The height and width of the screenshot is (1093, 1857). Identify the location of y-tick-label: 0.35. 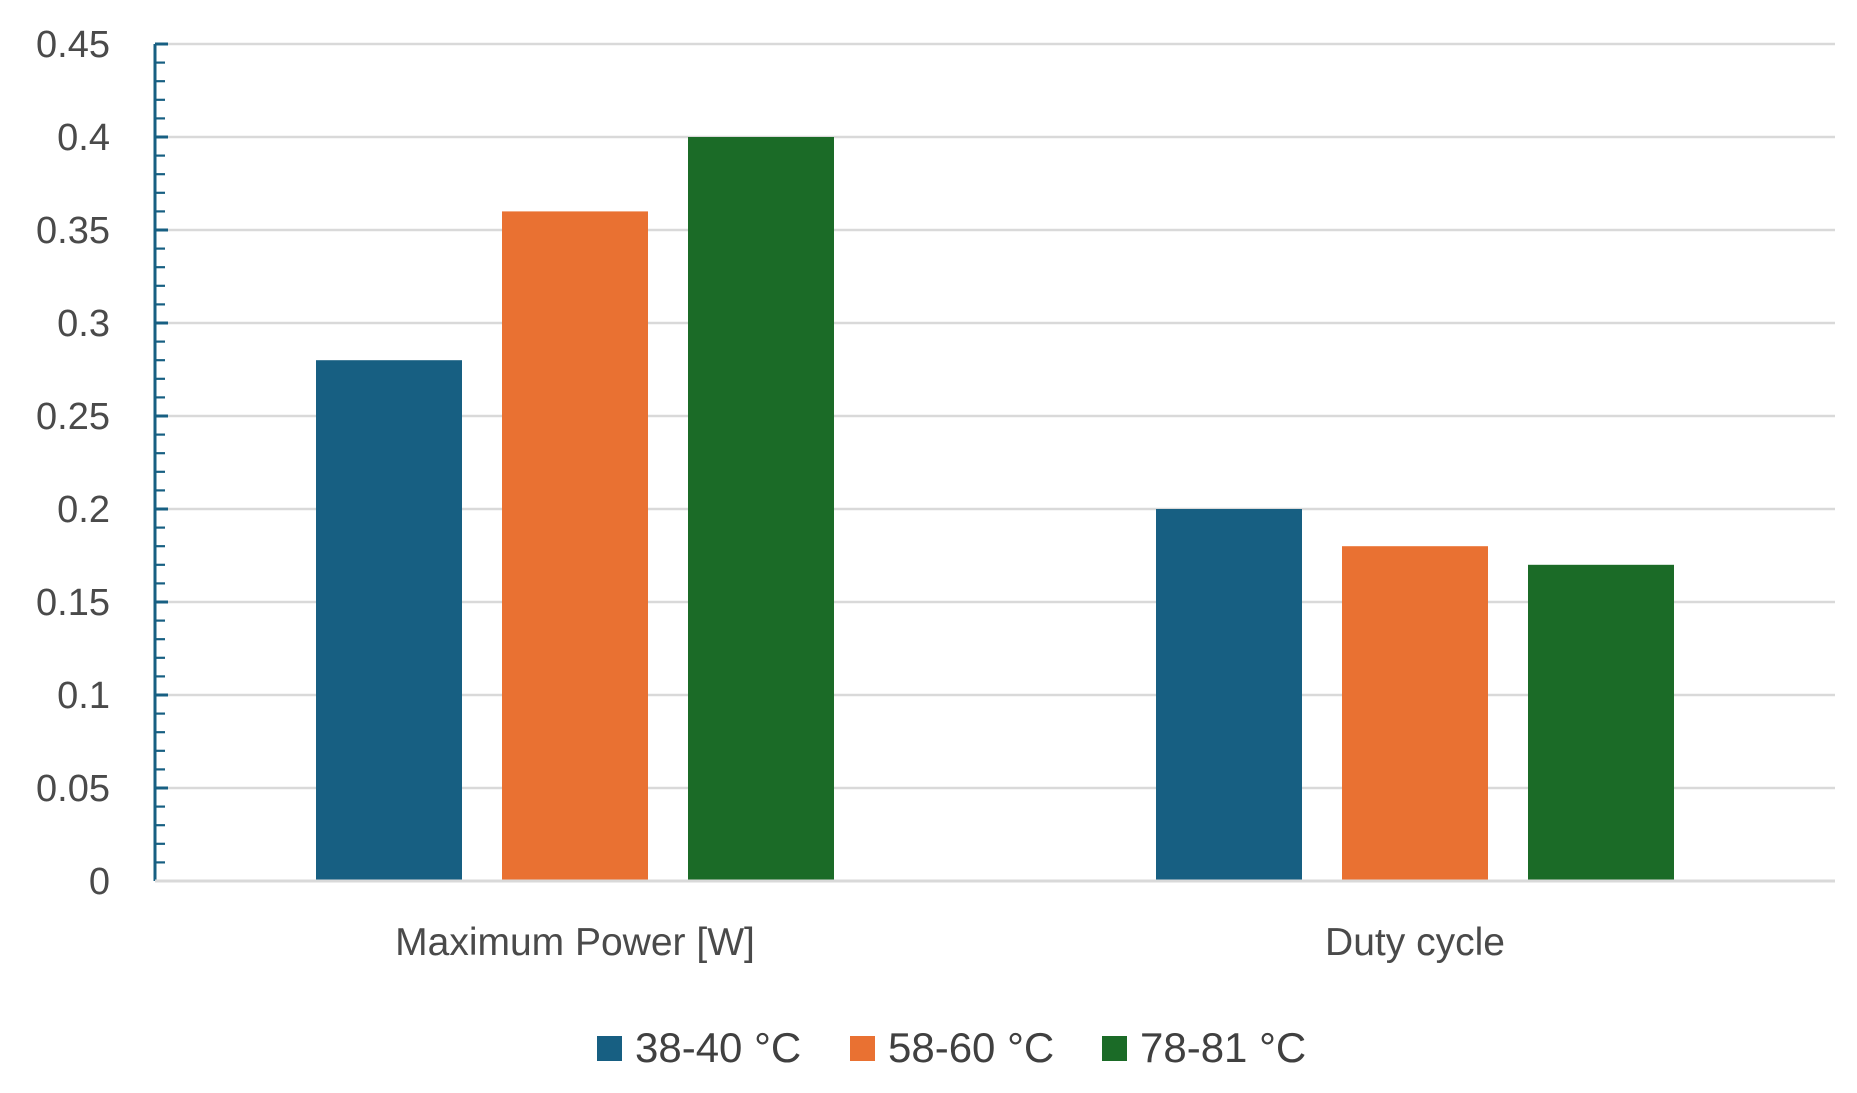
(73, 231).